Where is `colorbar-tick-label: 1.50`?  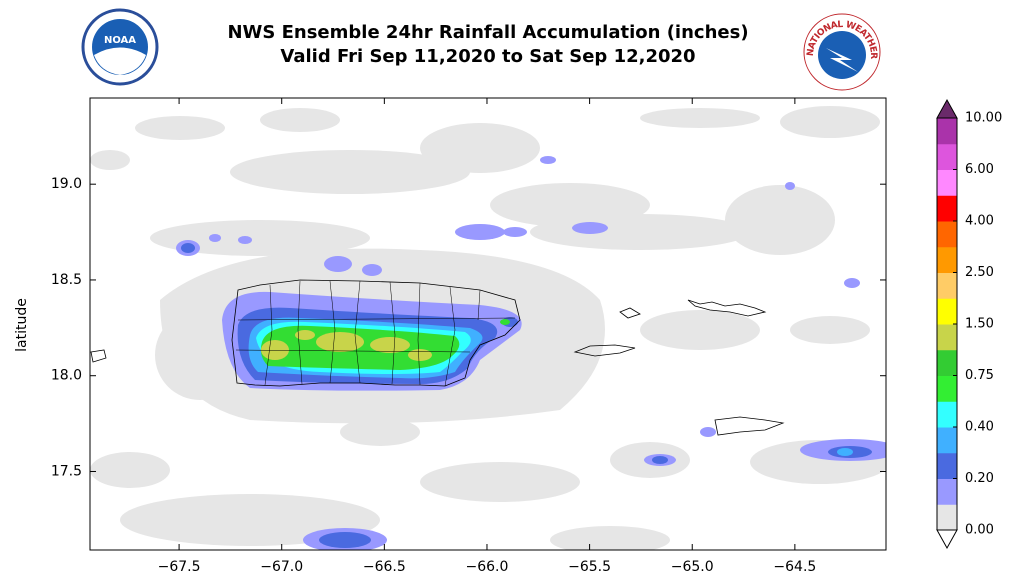
colorbar-tick-label: 1.50 is located at coordinates (979, 324).